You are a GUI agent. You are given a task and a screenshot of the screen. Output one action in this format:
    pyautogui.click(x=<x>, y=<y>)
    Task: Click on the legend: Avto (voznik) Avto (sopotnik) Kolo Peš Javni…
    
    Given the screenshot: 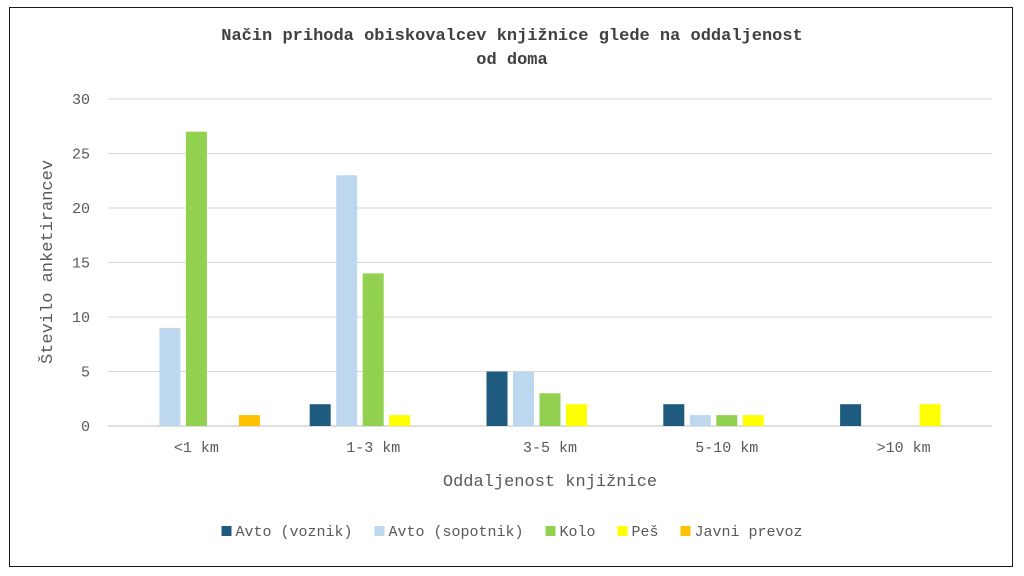 What is the action you would take?
    pyautogui.click(x=512, y=532)
    